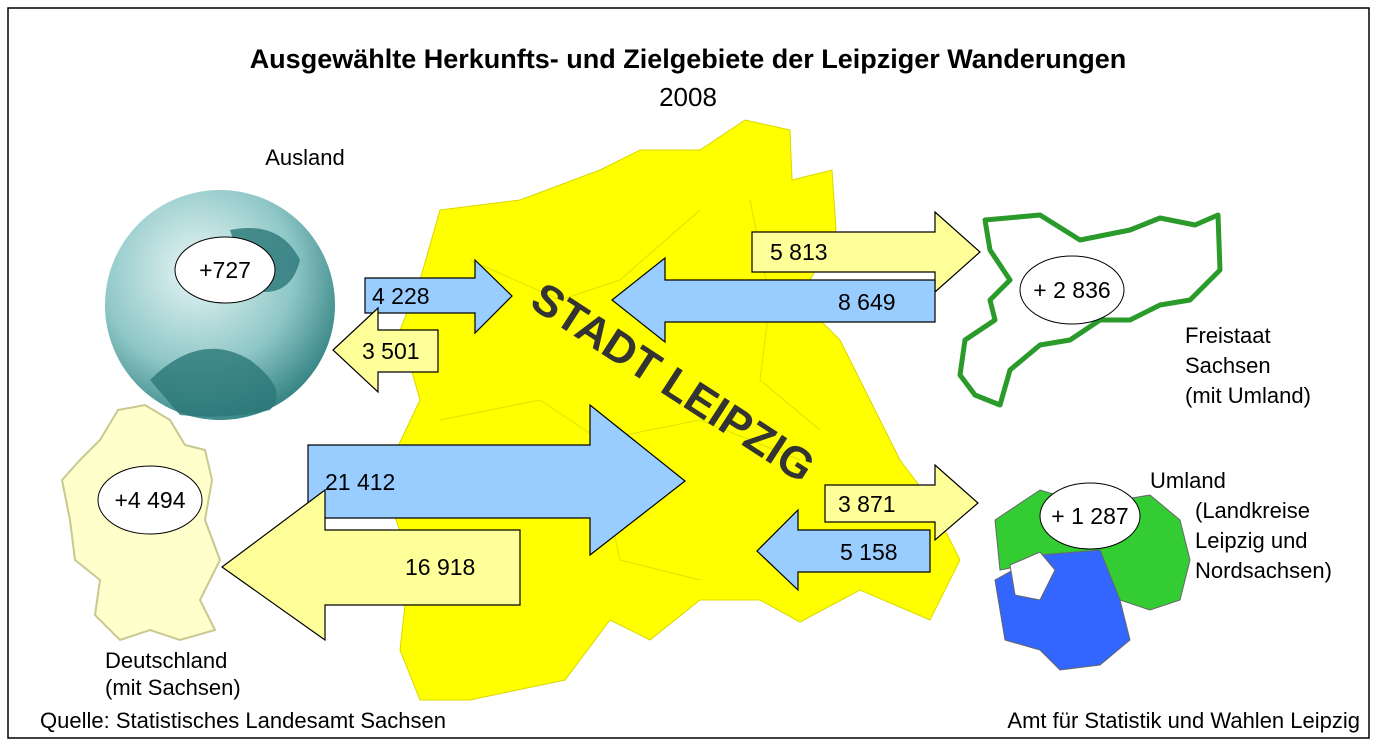 This screenshot has height=751, width=1377. Describe the element at coordinates (1251, 540) in the screenshot. I see `region-label: Leipzig und` at that location.